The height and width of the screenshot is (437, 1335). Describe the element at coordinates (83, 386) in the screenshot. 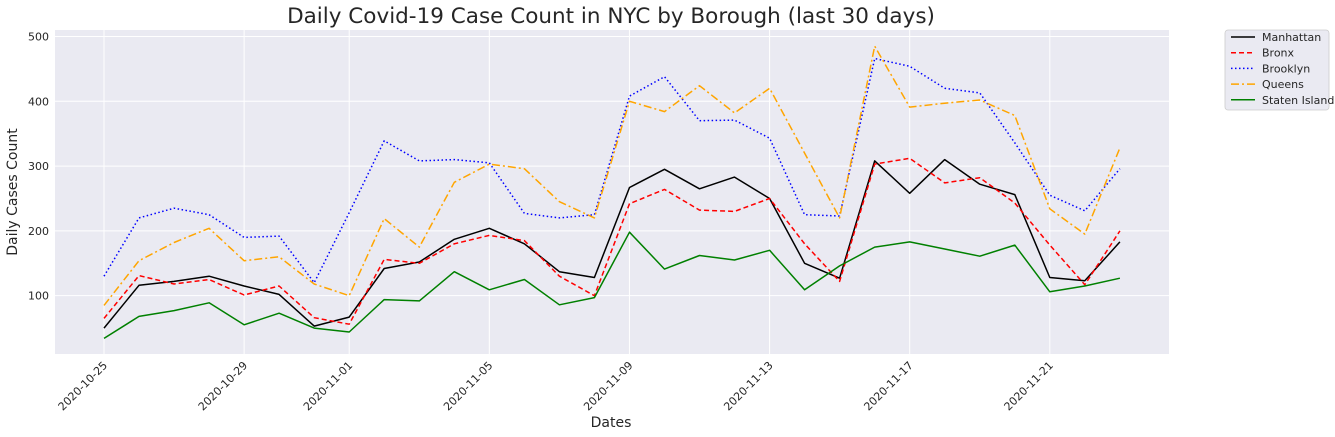

I see `x-tick-label: 2020-10-25` at that location.